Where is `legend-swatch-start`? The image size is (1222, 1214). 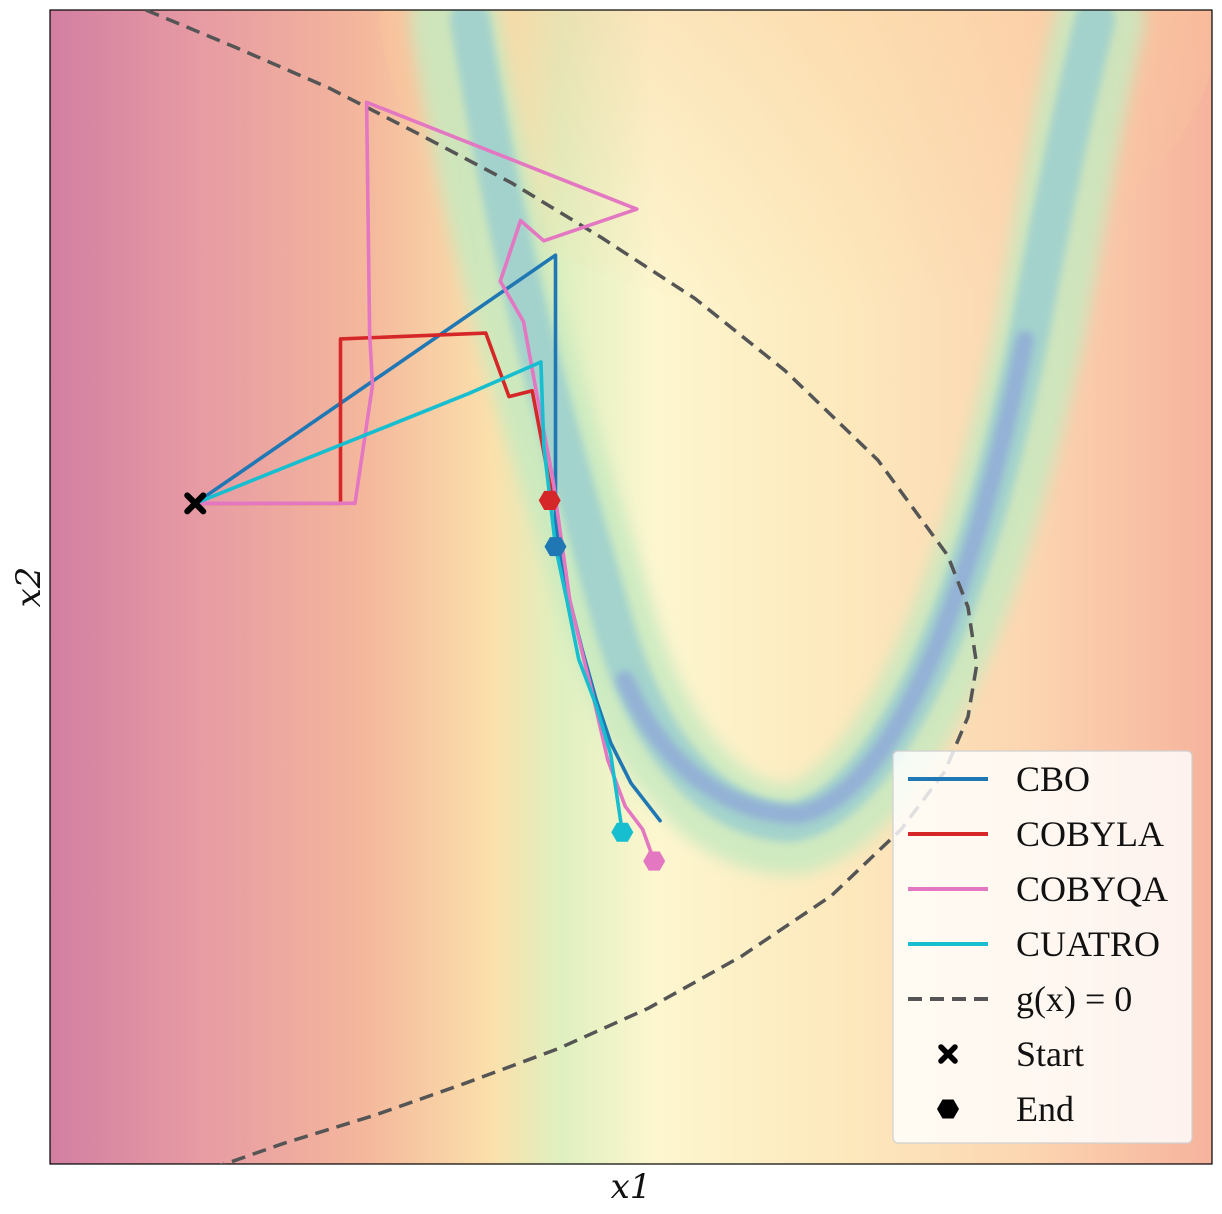 legend-swatch-start is located at coordinates (948, 1054).